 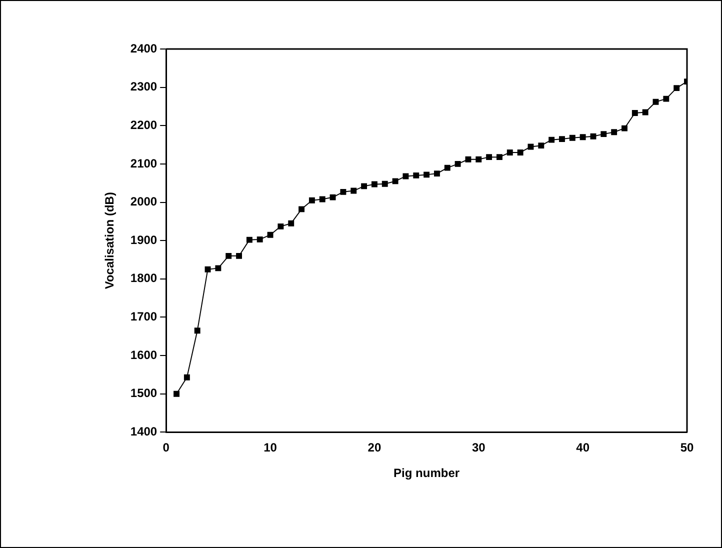 I want to click on y-tick-label: 2000, so click(x=144, y=201).